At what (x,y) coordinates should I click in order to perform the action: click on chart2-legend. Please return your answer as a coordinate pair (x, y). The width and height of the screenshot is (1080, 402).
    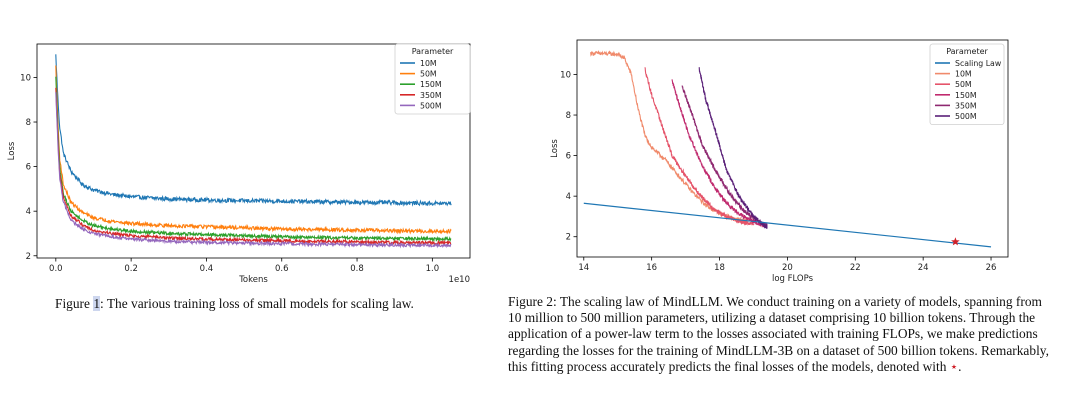
    Looking at the image, I should click on (967, 84).